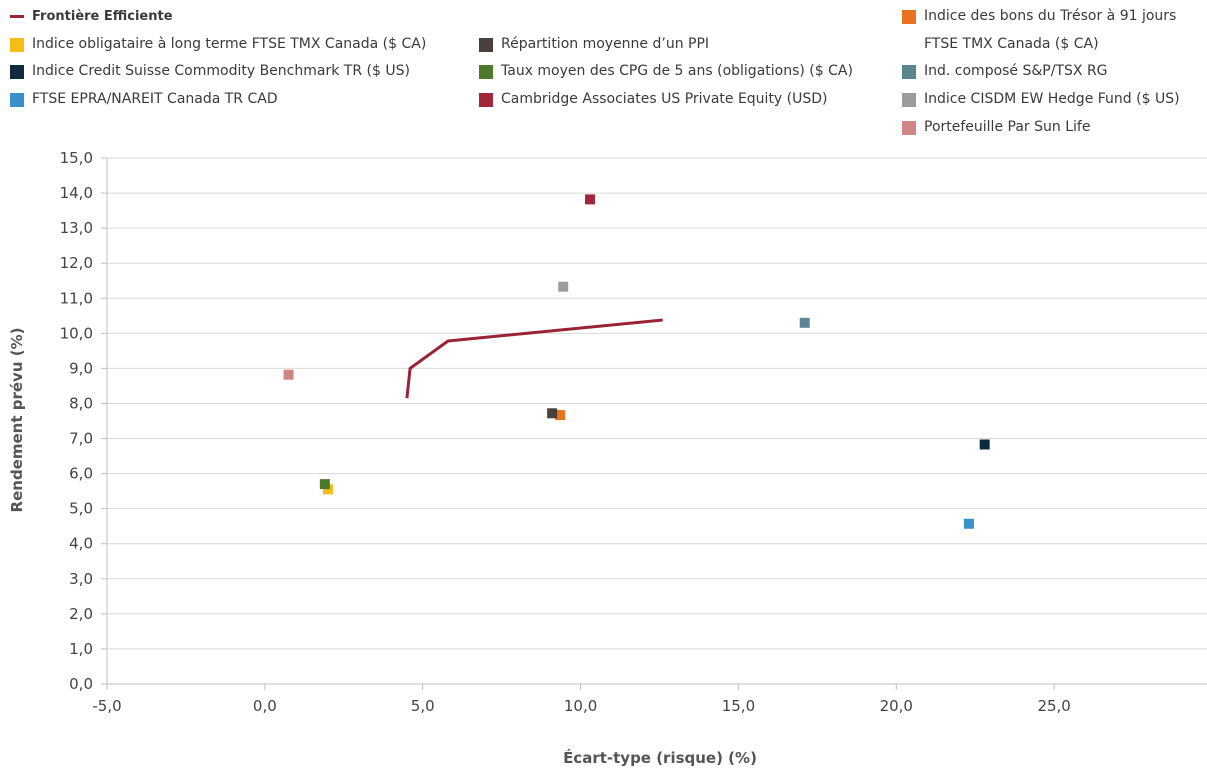 The image size is (1207, 772). What do you see at coordinates (265, 706) in the screenshot?
I see `x-tick-label: 0,0` at bounding box center [265, 706].